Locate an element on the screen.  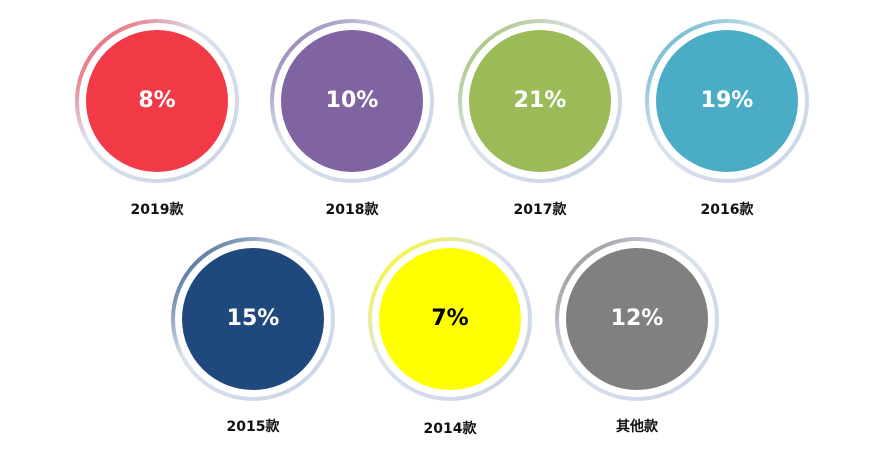
value-label: 21% is located at coordinates (540, 100).